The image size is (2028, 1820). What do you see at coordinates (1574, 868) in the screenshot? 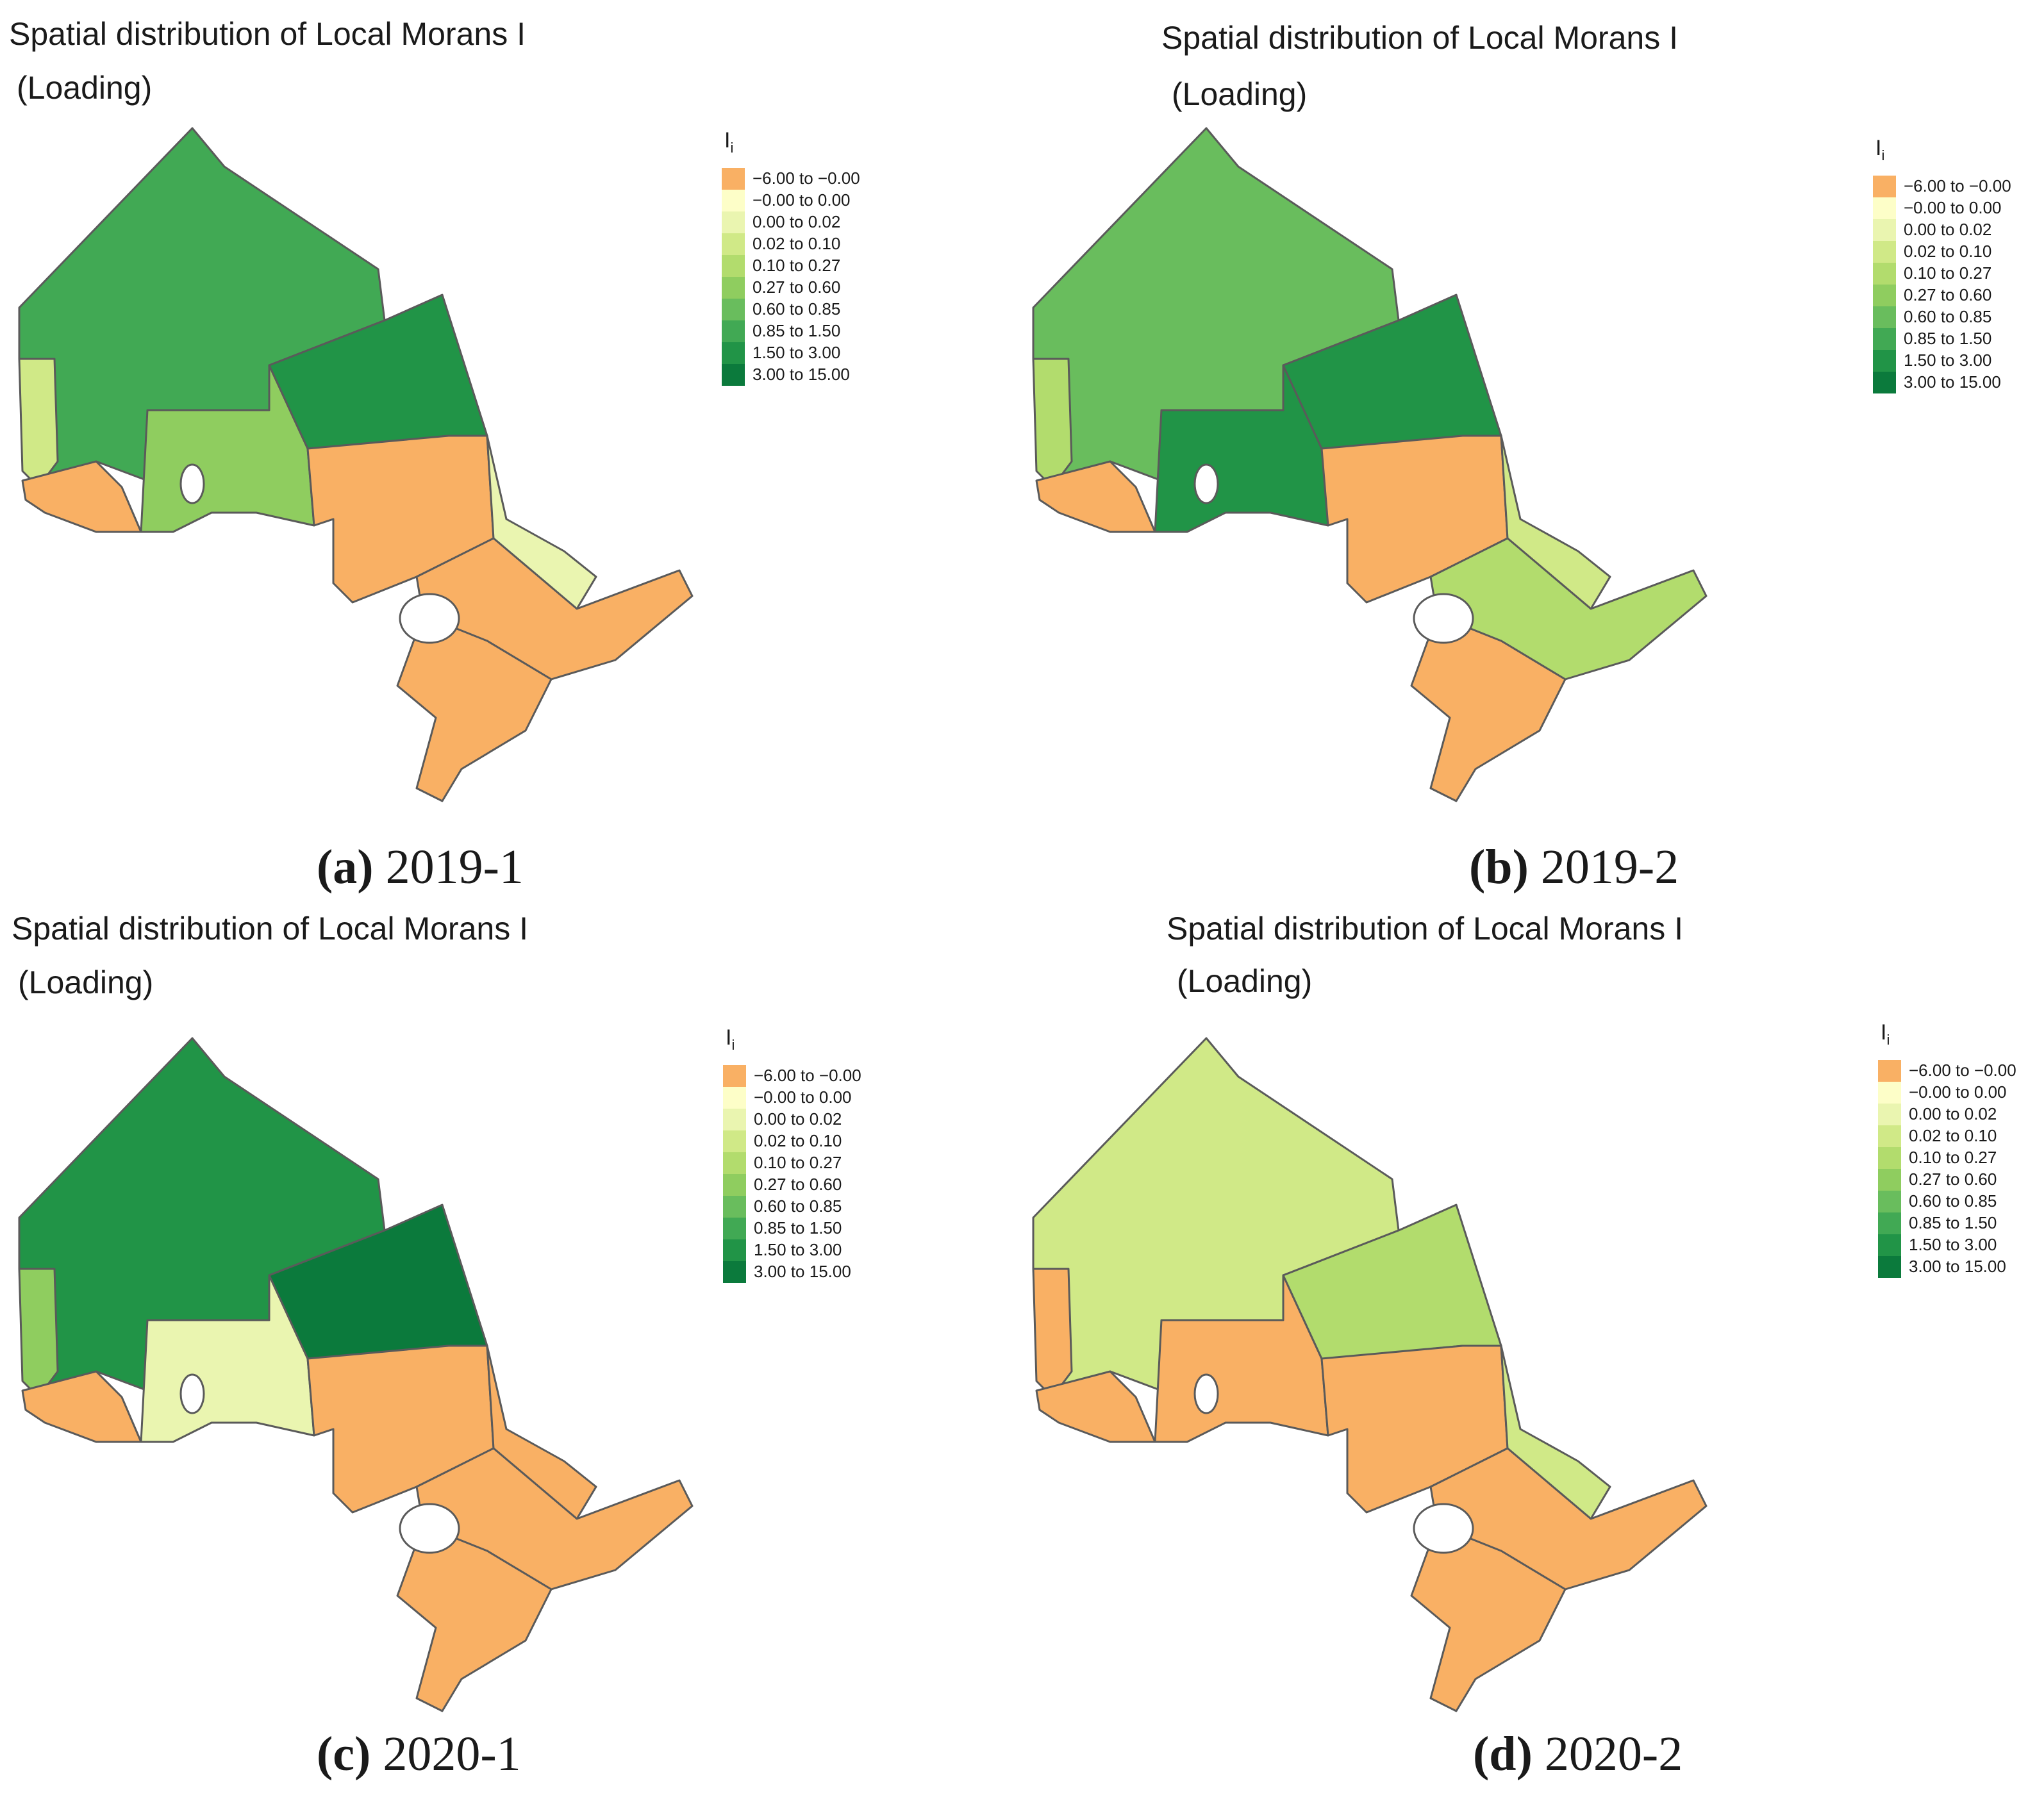
I see `panel-caption: (b) 2019-2` at bounding box center [1574, 868].